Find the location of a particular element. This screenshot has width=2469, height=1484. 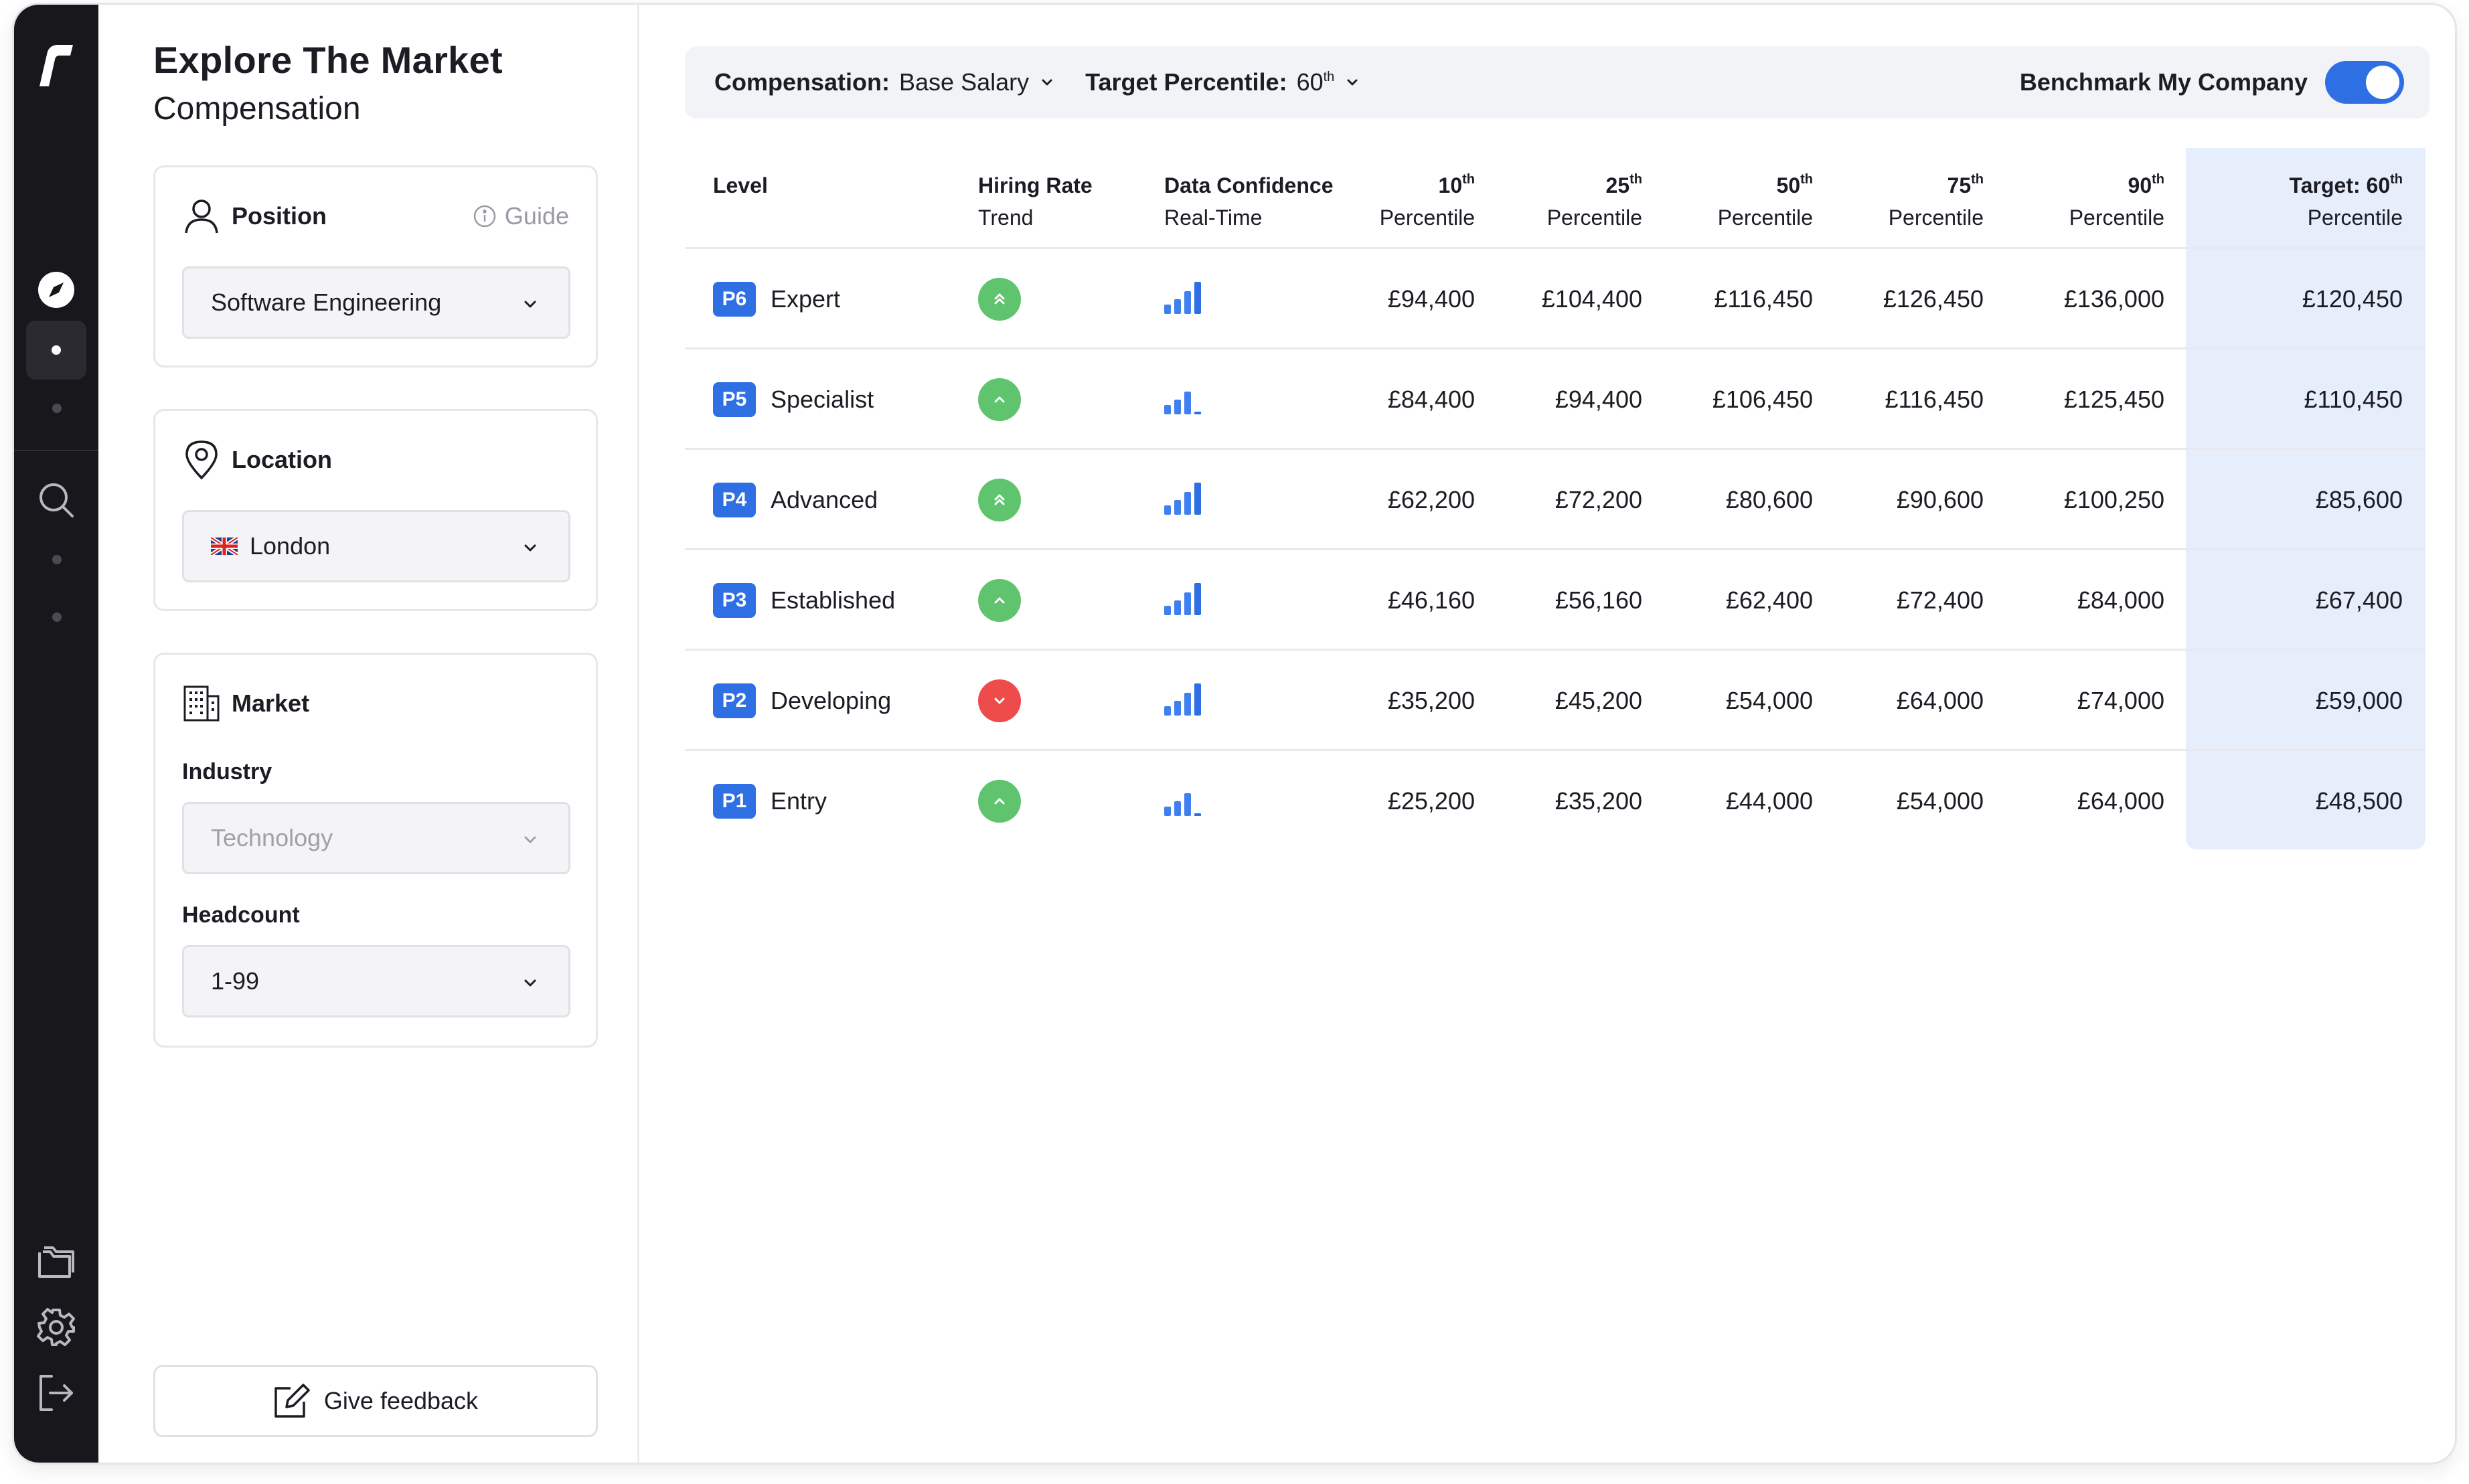

col-level: Level is located at coordinates (740, 185).